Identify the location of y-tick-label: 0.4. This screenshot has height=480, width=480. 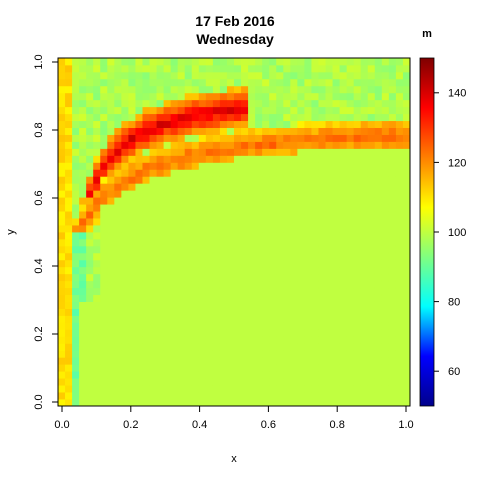
(39, 265).